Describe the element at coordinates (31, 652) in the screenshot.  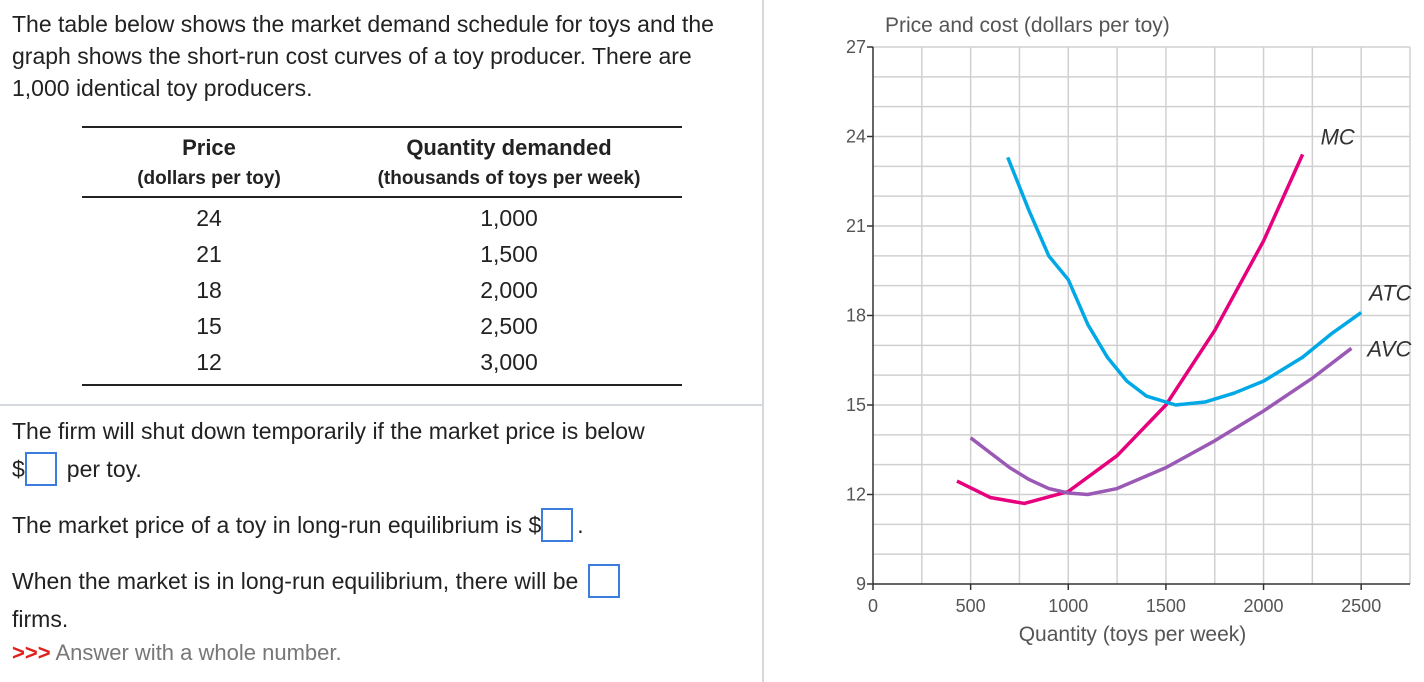
I see `hint-marker: >>>` at that location.